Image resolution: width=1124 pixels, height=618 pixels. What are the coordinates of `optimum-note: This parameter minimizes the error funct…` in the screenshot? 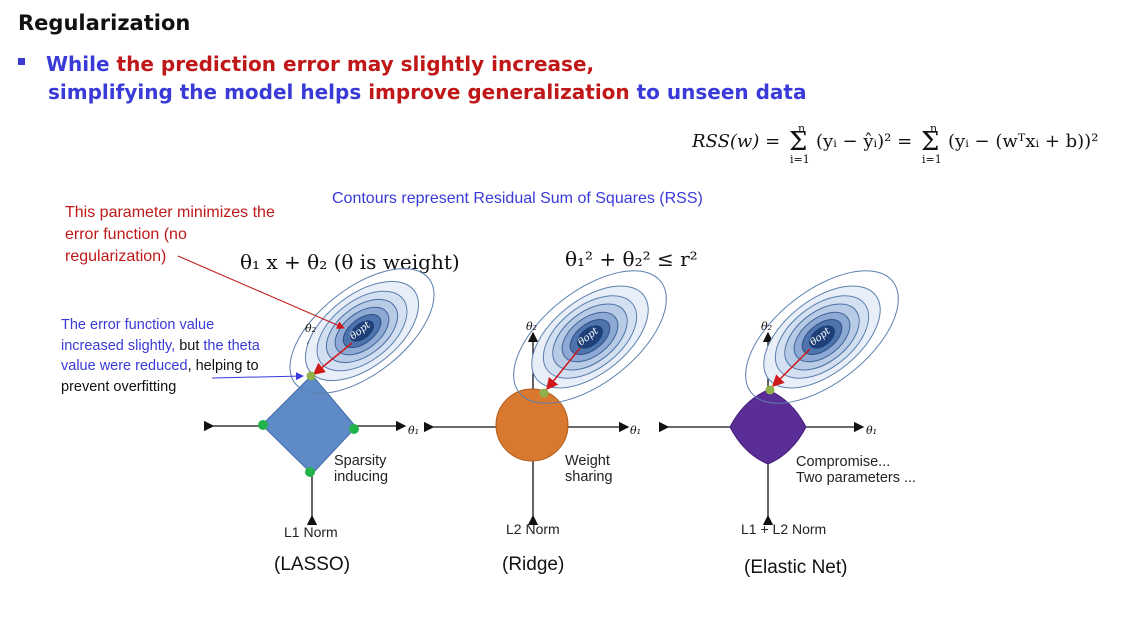 It's located at (170, 234).